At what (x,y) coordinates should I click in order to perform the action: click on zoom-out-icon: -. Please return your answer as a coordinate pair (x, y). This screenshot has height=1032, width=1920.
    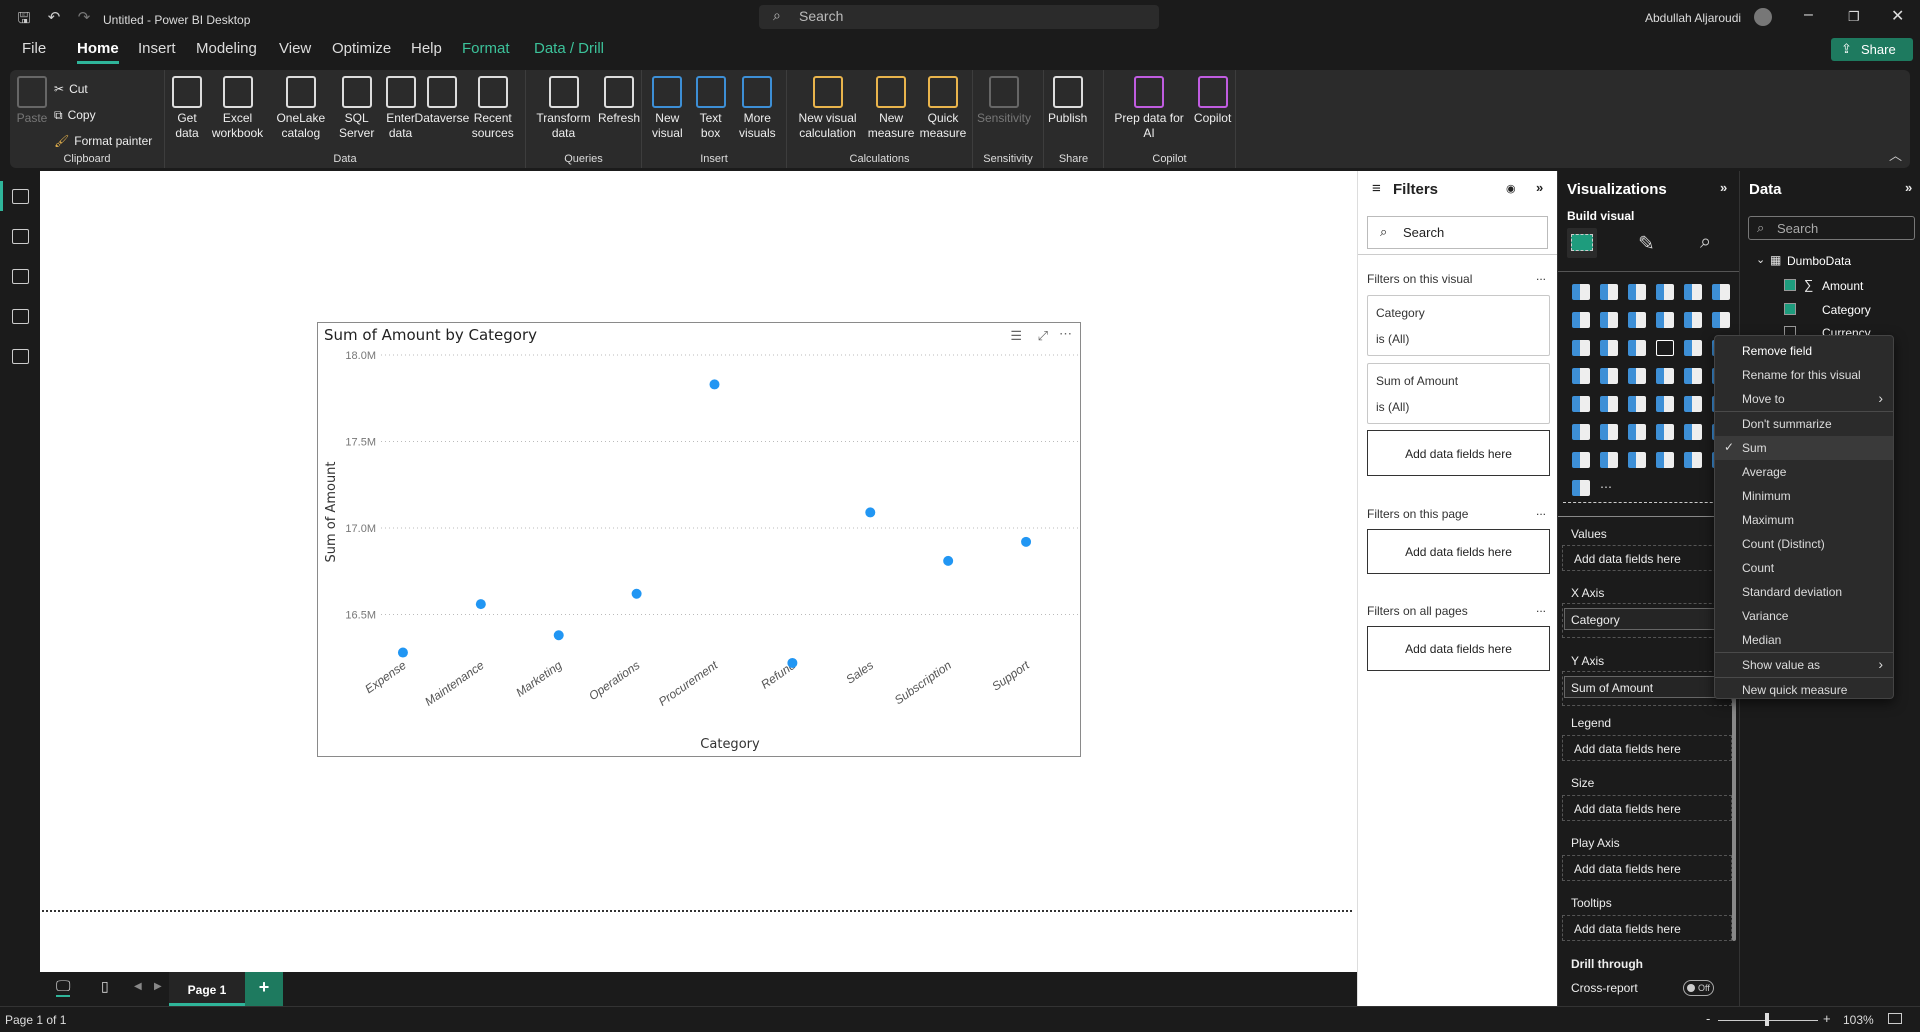
    Looking at the image, I should click on (1708, 1018).